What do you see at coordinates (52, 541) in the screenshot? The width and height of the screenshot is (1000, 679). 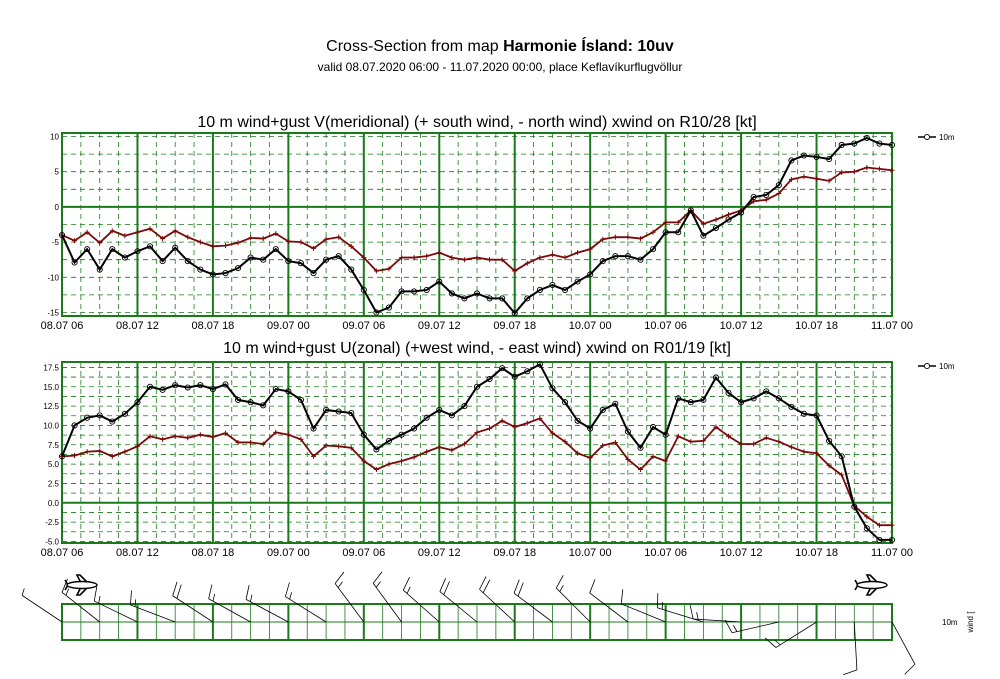 I see `panel2-ytick-label: -5.0` at bounding box center [52, 541].